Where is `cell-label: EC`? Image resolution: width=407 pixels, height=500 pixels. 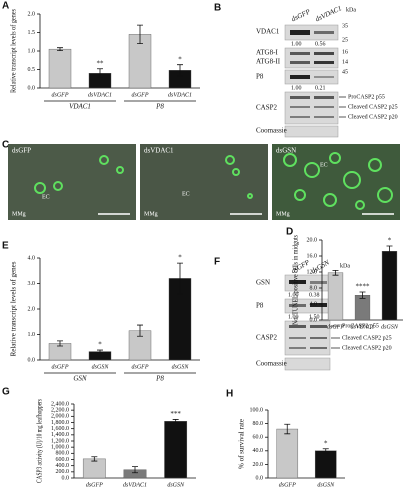 cell-label: EC is located at coordinates (186, 194).